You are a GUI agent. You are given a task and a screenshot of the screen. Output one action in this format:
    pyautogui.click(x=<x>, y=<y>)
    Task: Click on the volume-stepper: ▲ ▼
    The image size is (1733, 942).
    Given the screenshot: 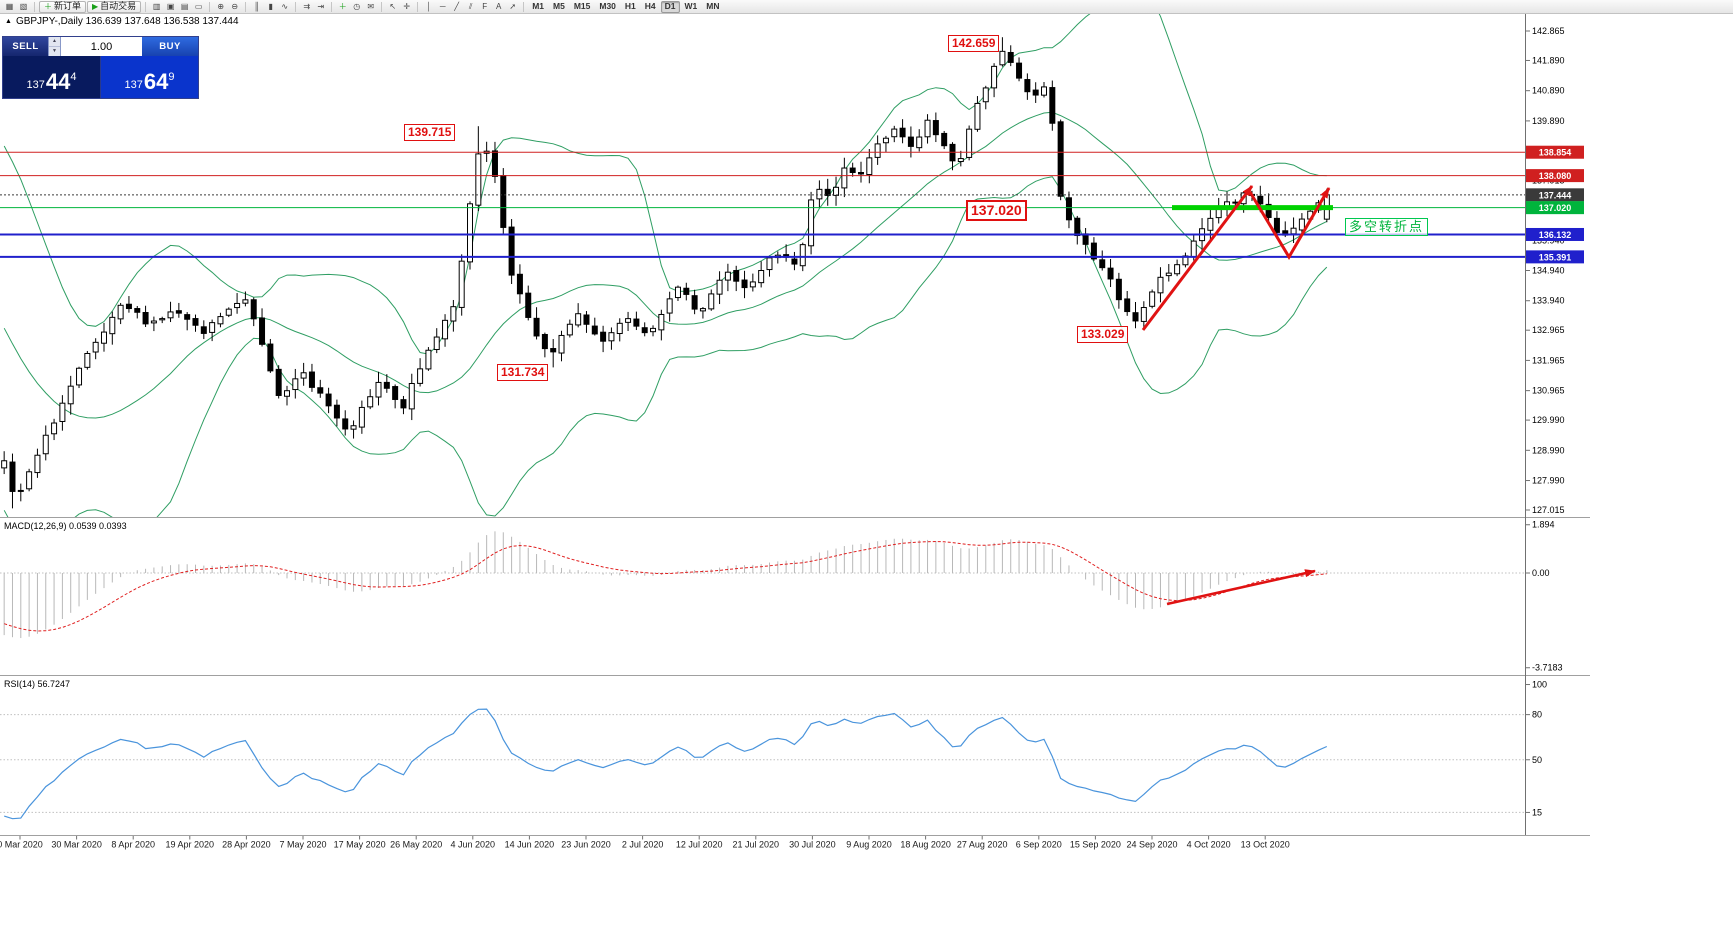 What is the action you would take?
    pyautogui.click(x=54, y=46)
    